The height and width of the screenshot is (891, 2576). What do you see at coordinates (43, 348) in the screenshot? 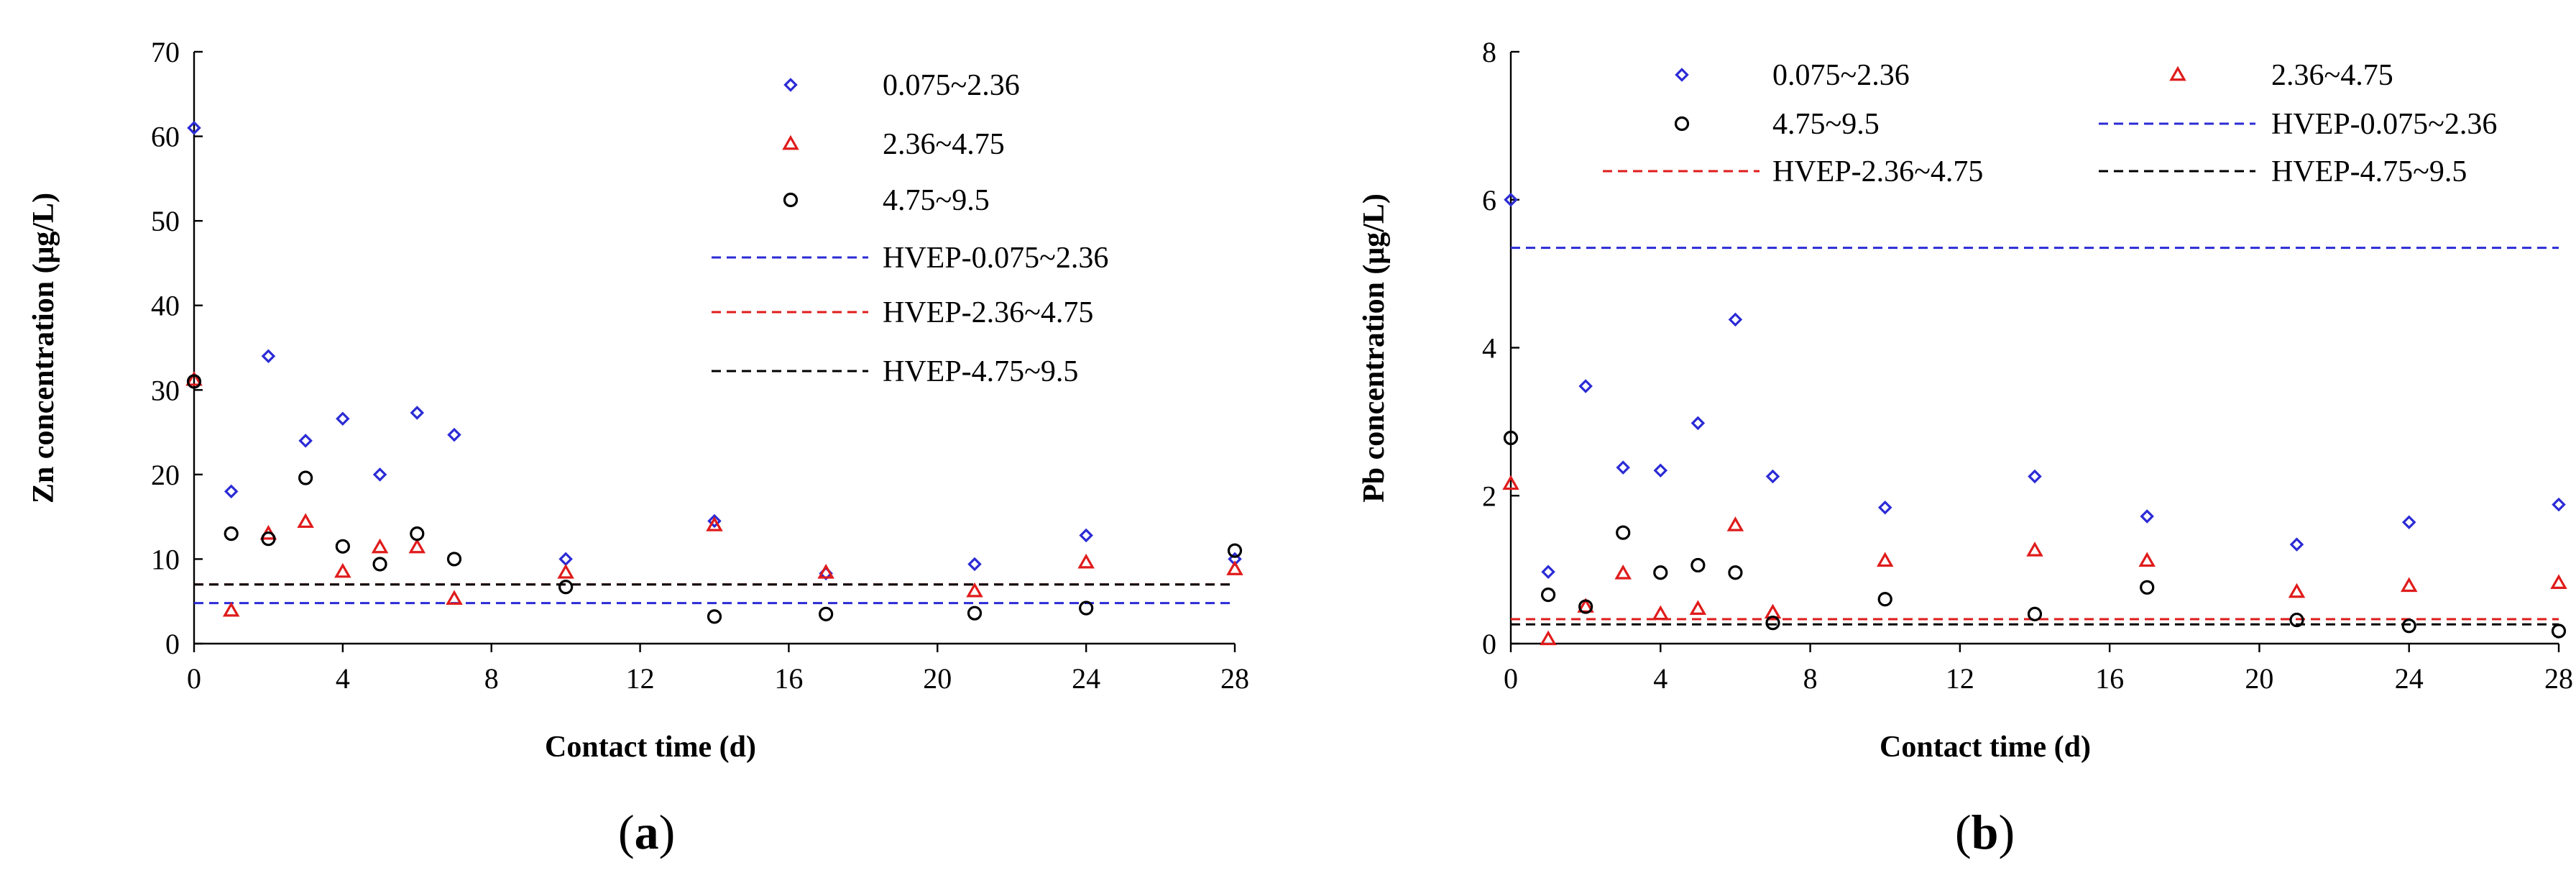
I see `y-axis-title: Zn concentration (μg/L)` at bounding box center [43, 348].